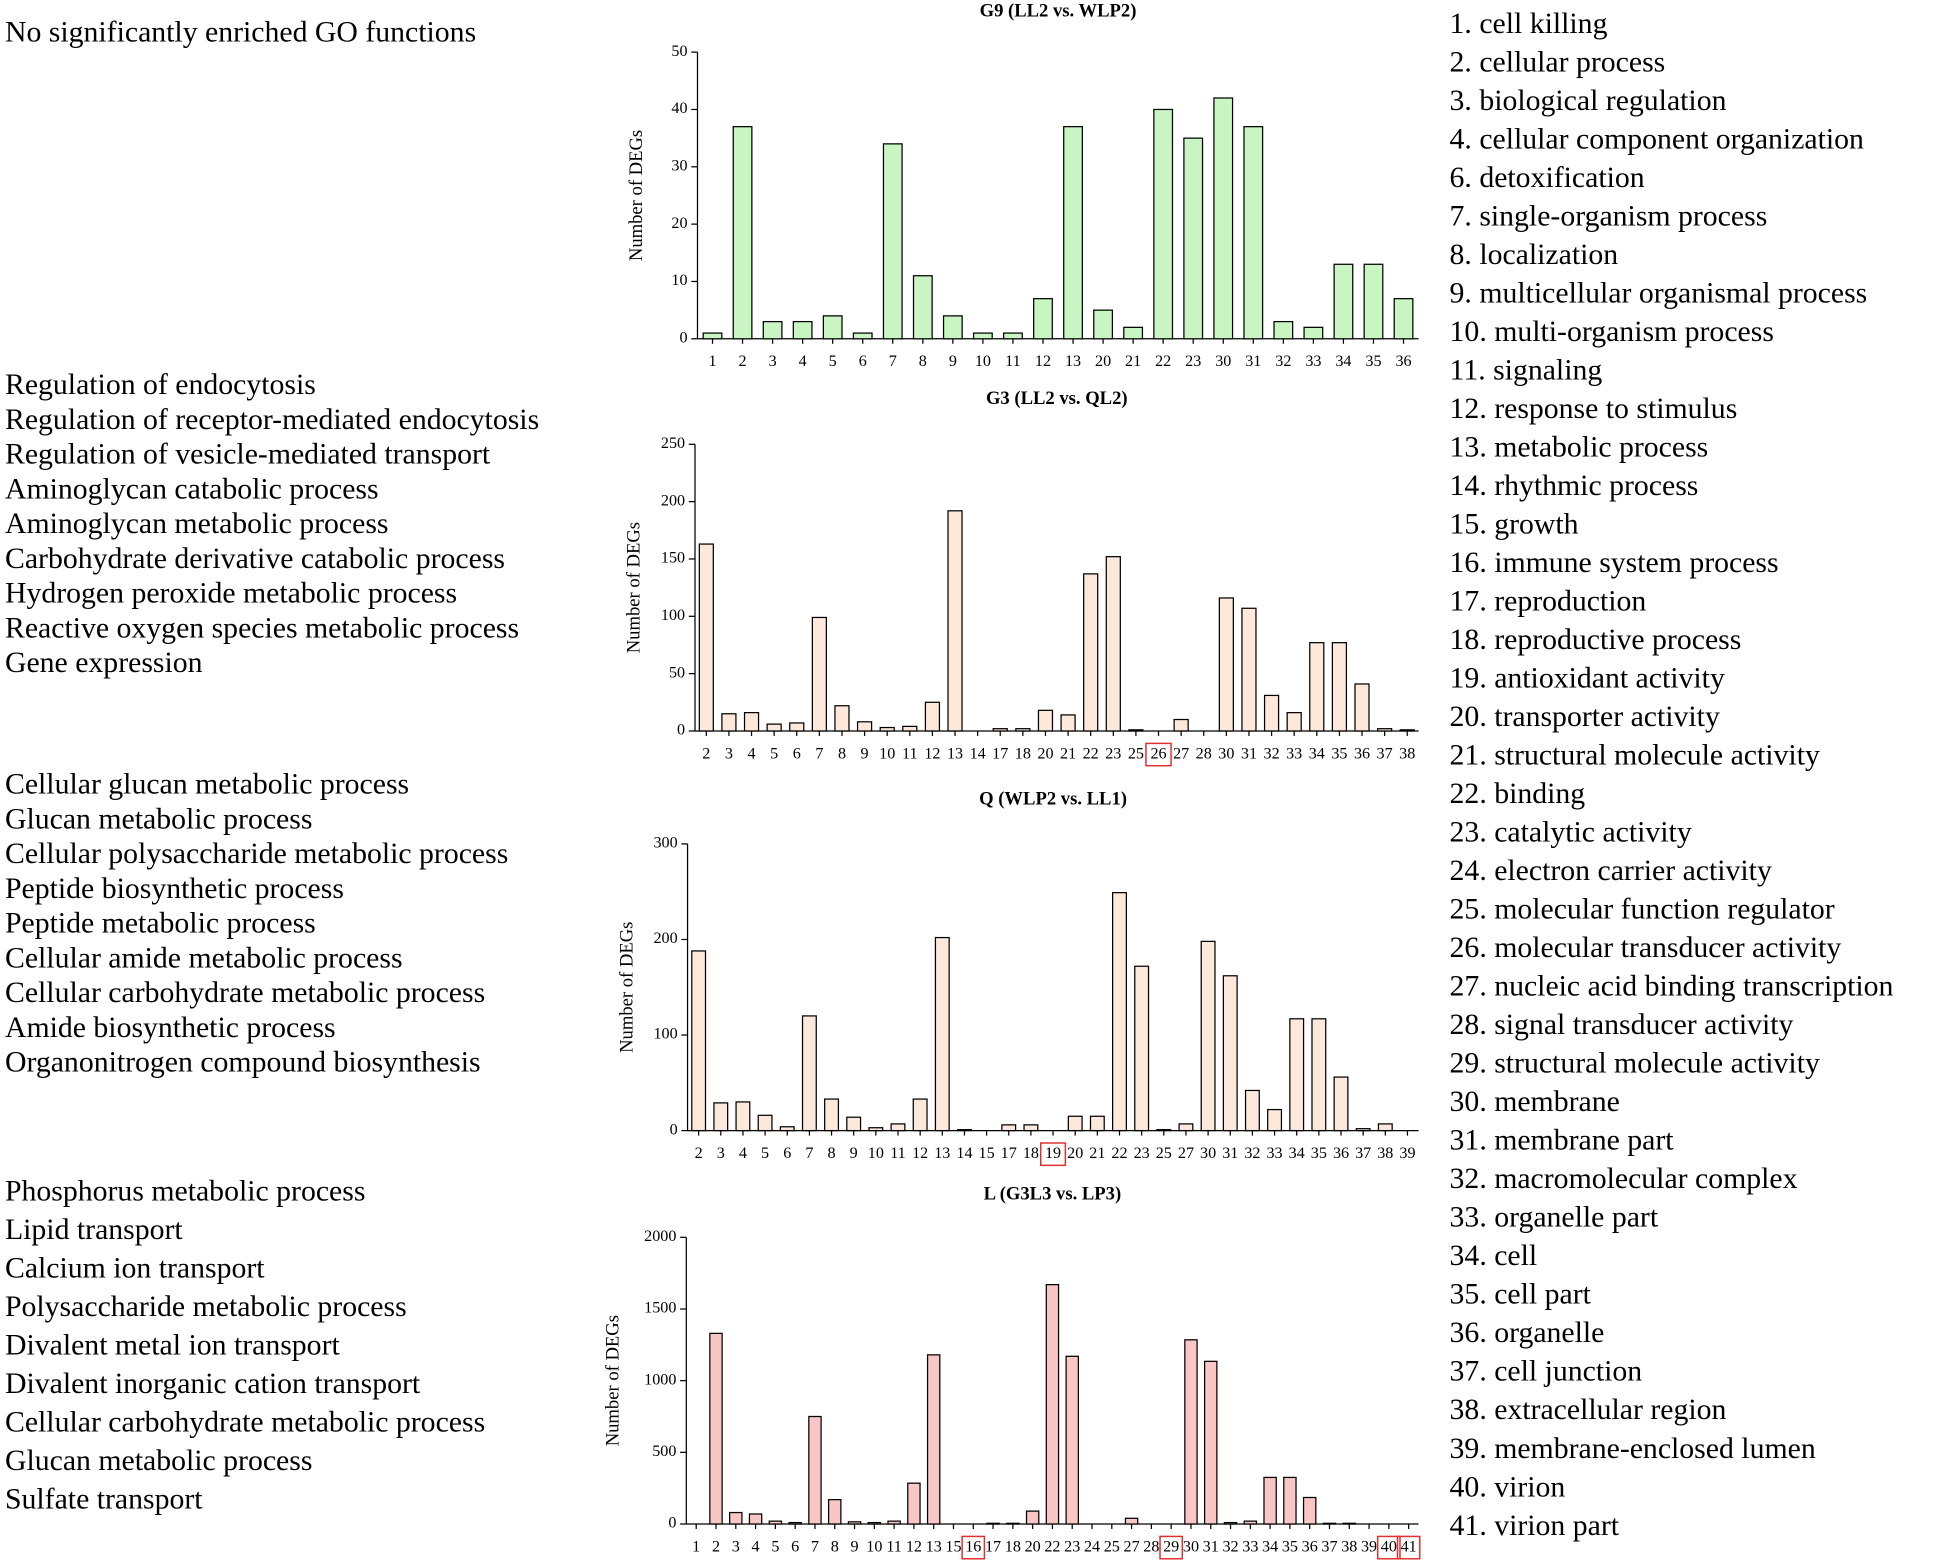  What do you see at coordinates (679, 166) in the screenshot?
I see `y-tick-label: 30` at bounding box center [679, 166].